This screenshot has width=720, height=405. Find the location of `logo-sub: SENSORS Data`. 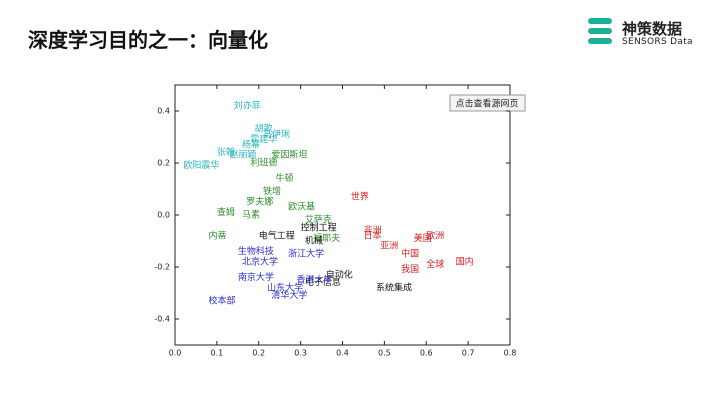

logo-sub: SENSORS Data is located at coordinates (657, 42).